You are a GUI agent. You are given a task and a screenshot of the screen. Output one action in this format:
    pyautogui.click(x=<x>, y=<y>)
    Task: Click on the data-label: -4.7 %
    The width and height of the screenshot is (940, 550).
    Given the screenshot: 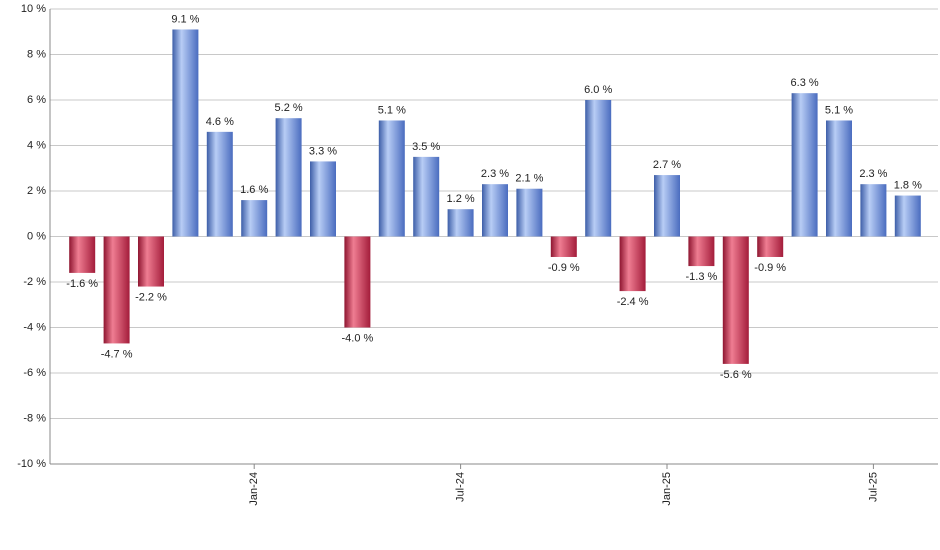 What is the action you would take?
    pyautogui.click(x=117, y=354)
    